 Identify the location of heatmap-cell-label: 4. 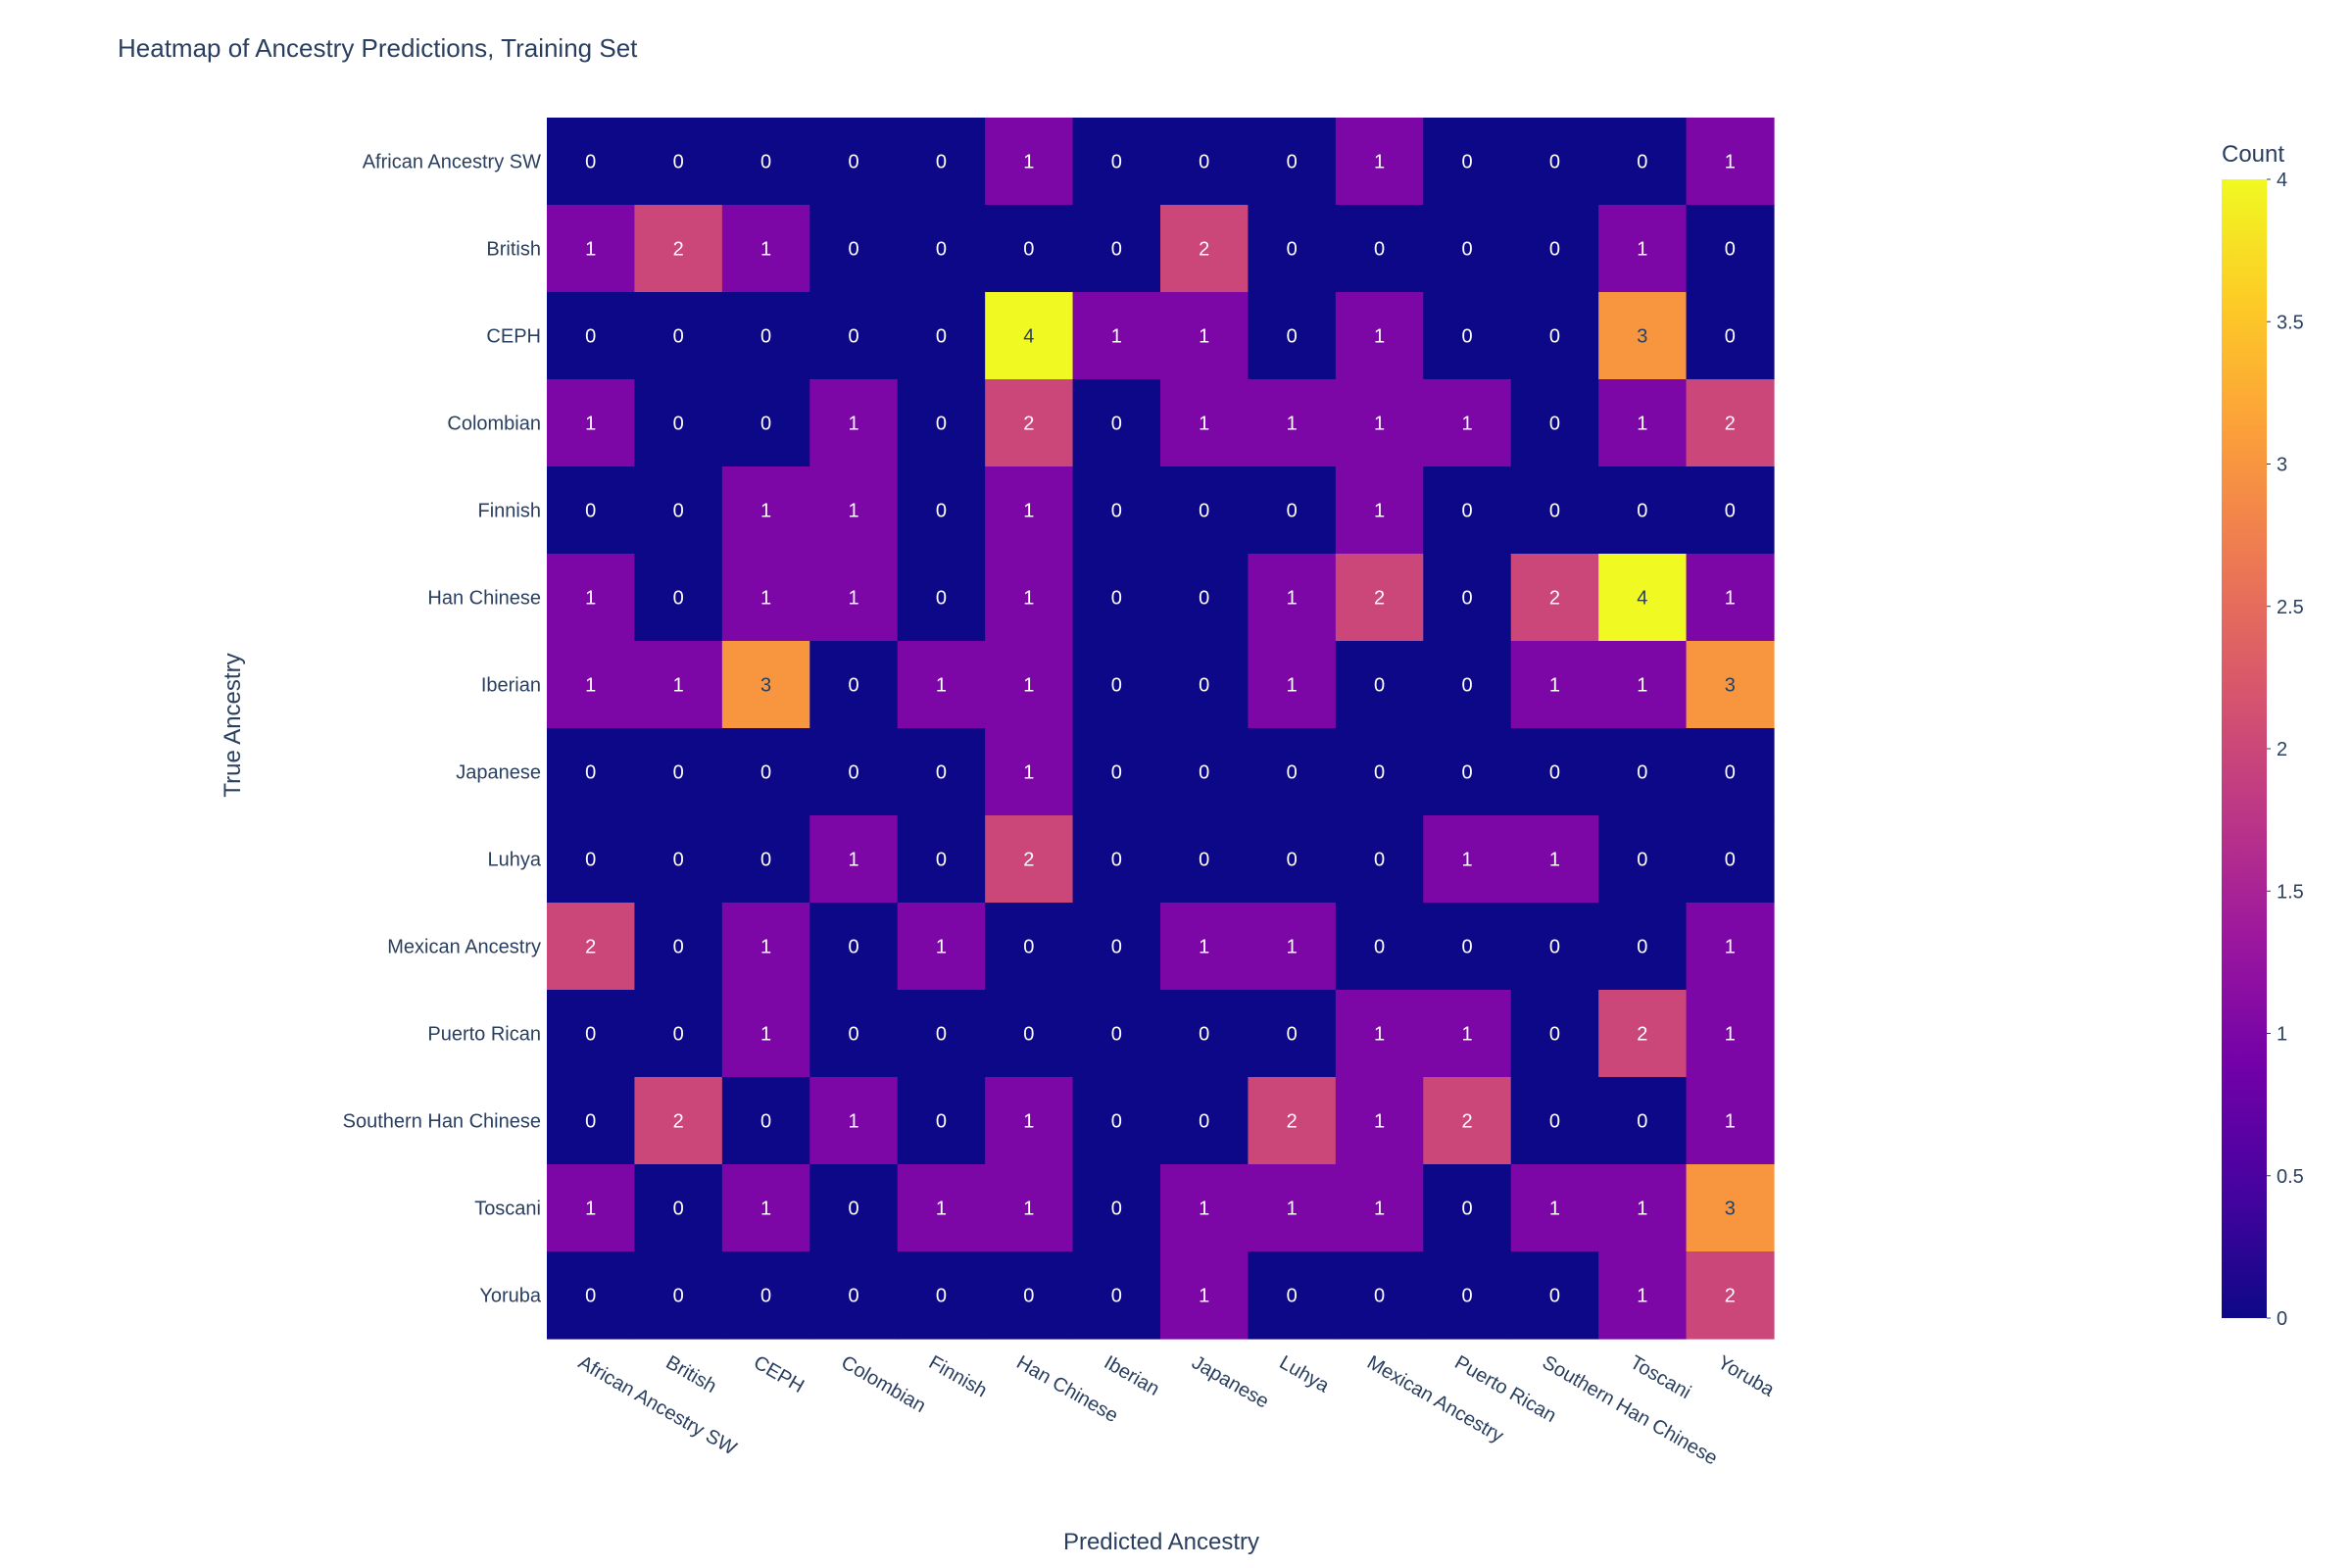
(1642, 599).